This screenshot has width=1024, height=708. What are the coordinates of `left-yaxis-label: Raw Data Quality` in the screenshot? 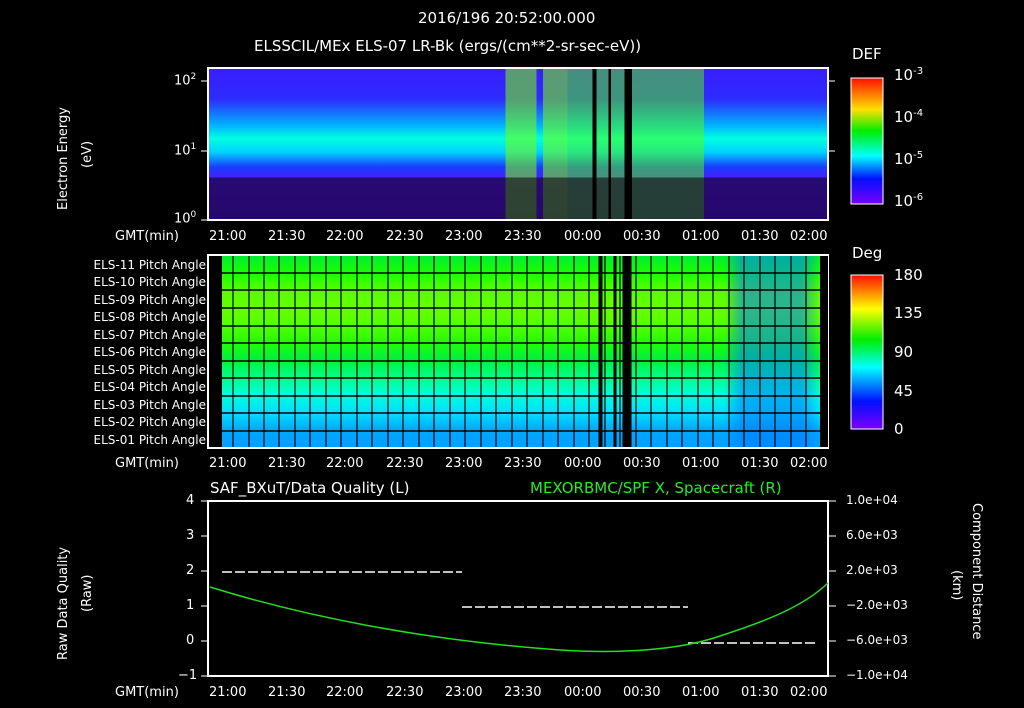 It's located at (63, 603).